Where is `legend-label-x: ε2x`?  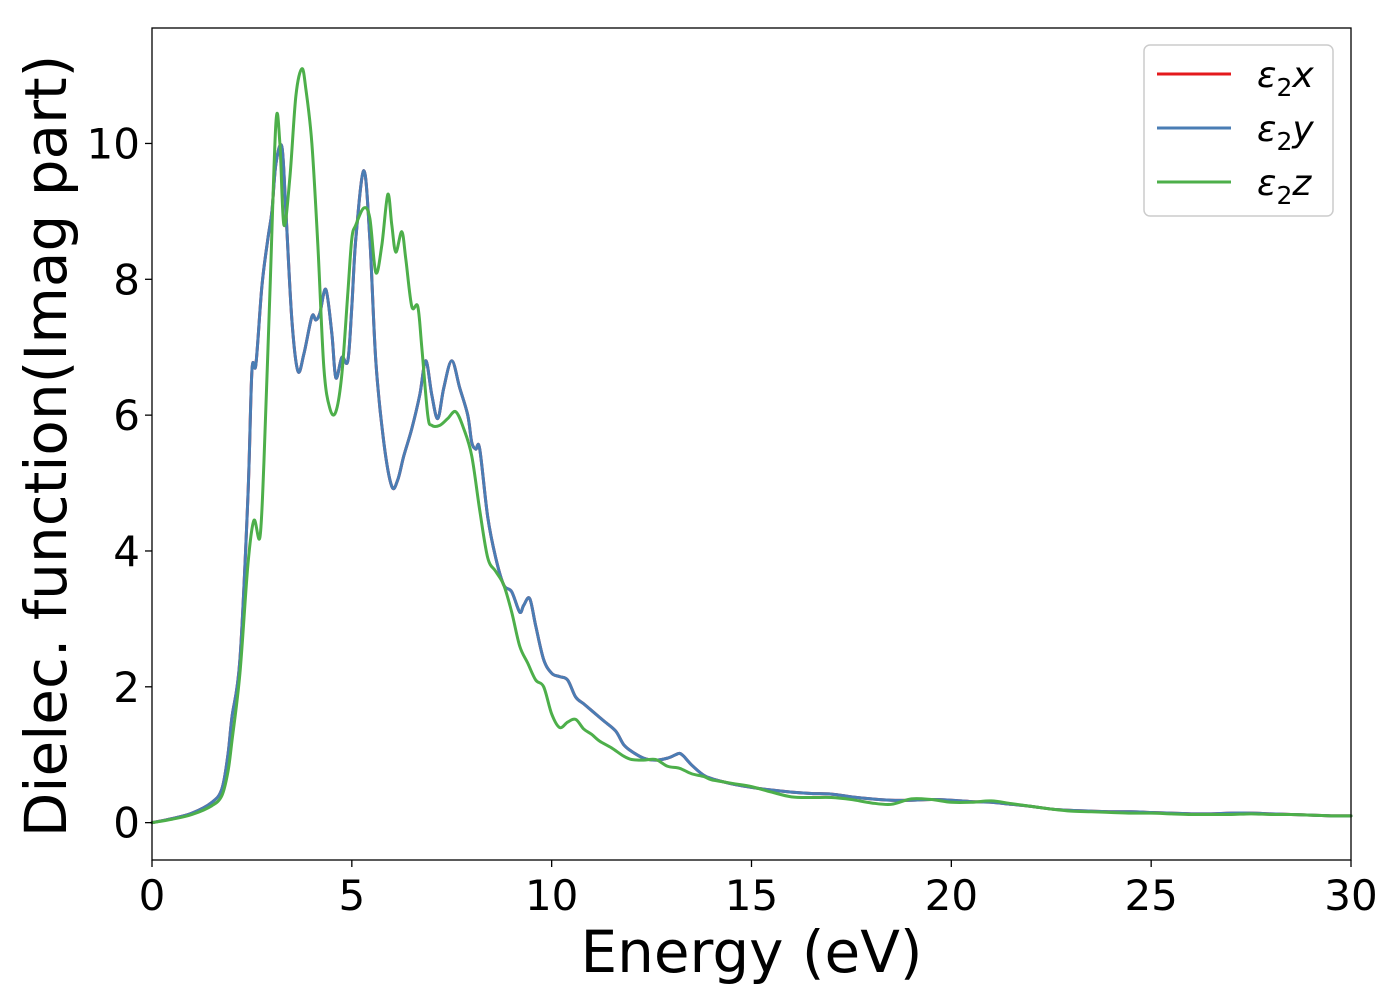 legend-label-x: ε2x is located at coordinates (1285, 78).